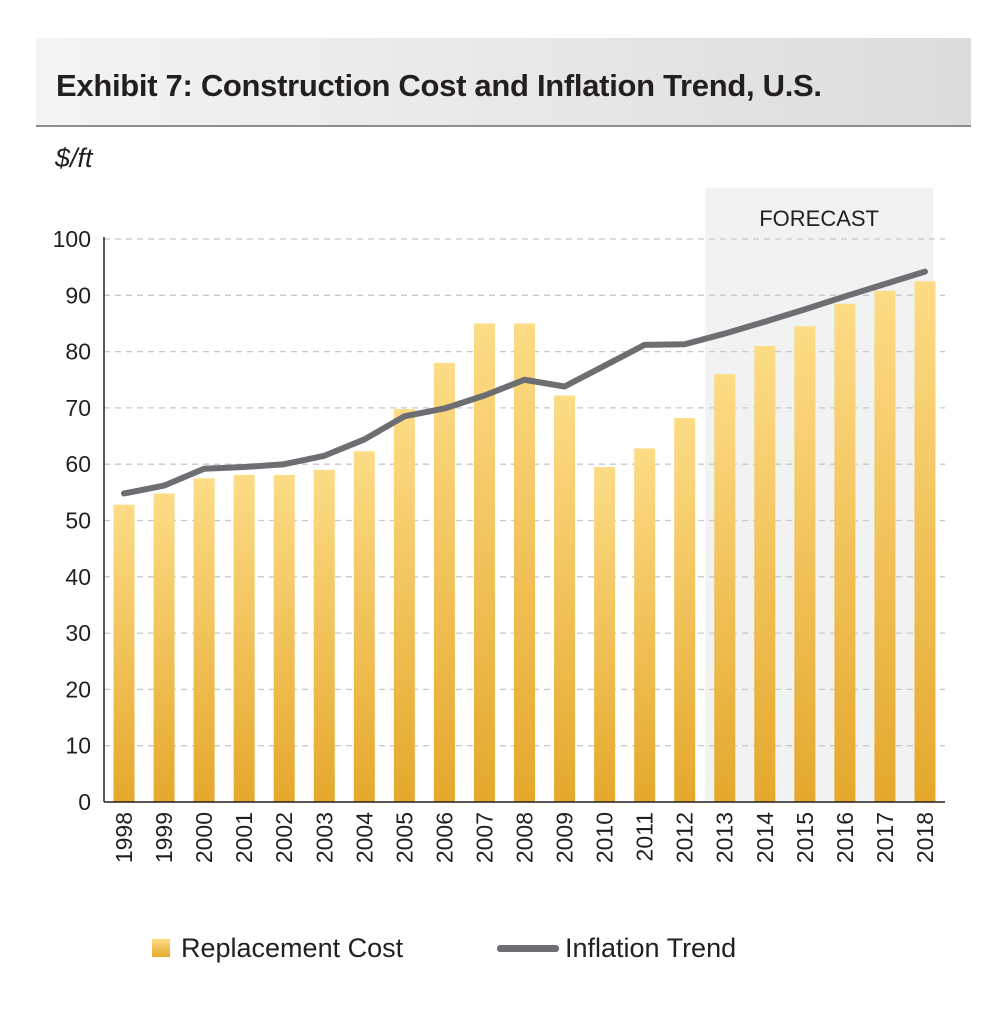 This screenshot has width=1007, height=1009. Describe the element at coordinates (444, 837) in the screenshot. I see `x-tick-label-2006: 2006` at that location.